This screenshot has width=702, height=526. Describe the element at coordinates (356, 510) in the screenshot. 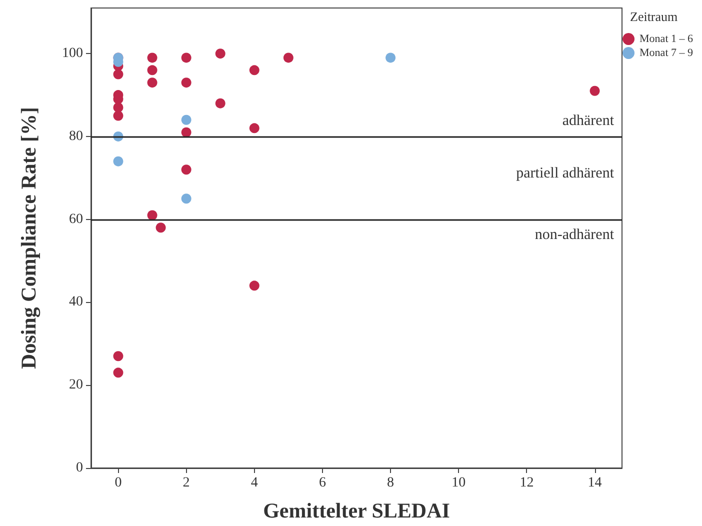

I see `x-axis-title: Gemittelter SLEDAI` at that location.